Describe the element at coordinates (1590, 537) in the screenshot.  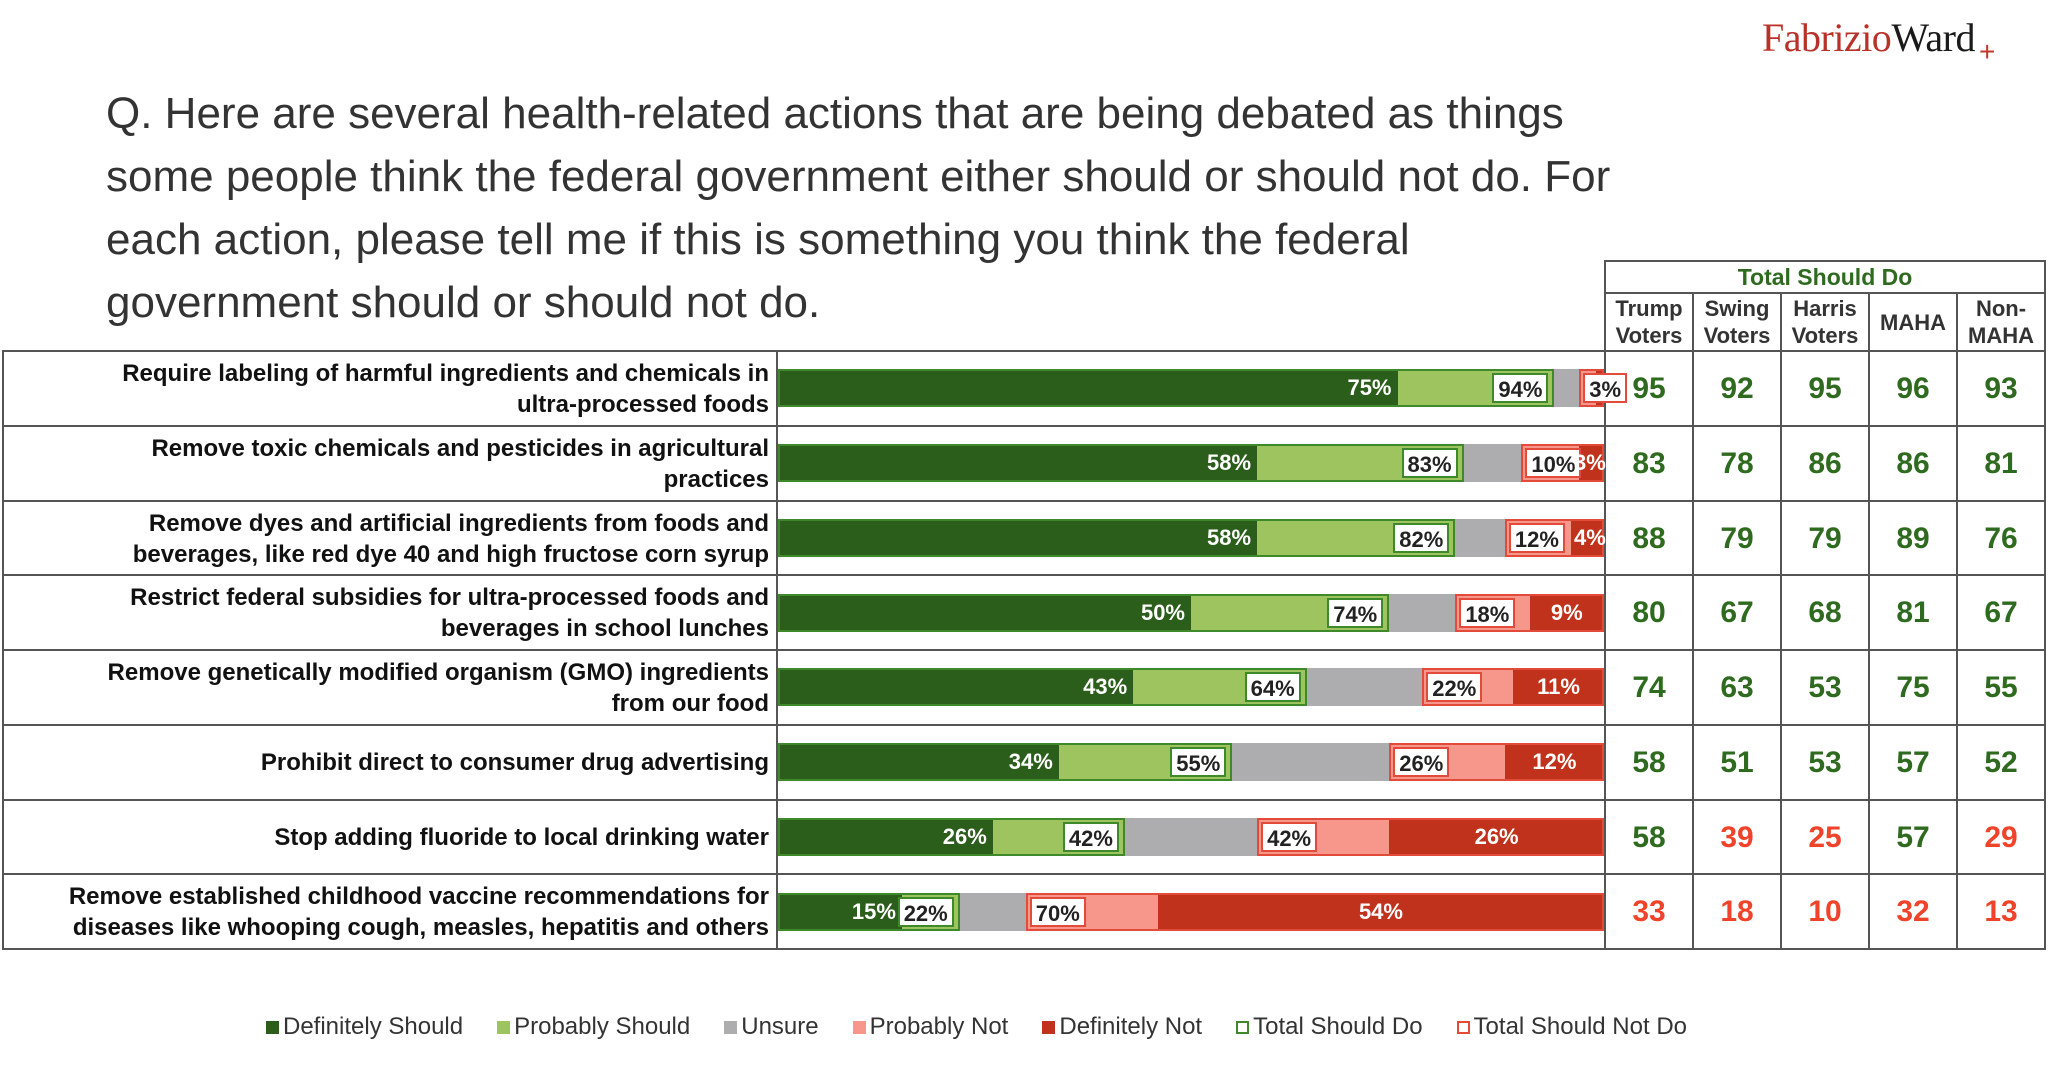
I see `data-label-definitely-not: 4%` at that location.